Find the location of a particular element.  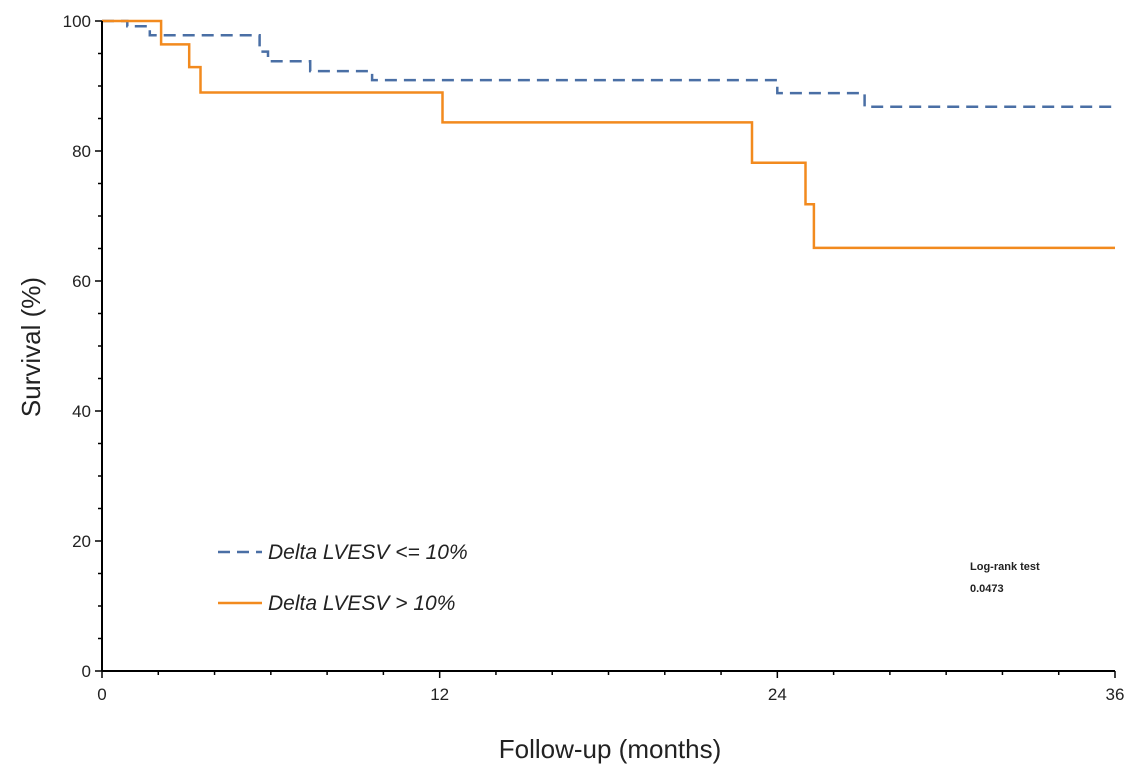

log-rank-p-value: 0.0473 is located at coordinates (987, 589).